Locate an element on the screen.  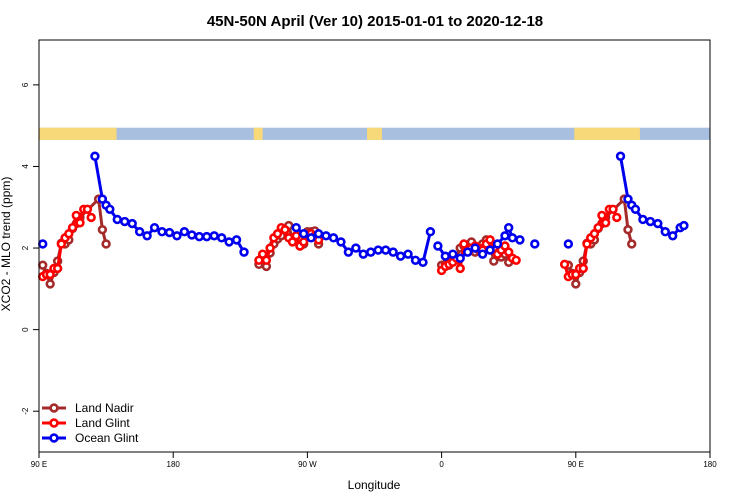
y-tick-label: 6 is located at coordinates (25, 84).